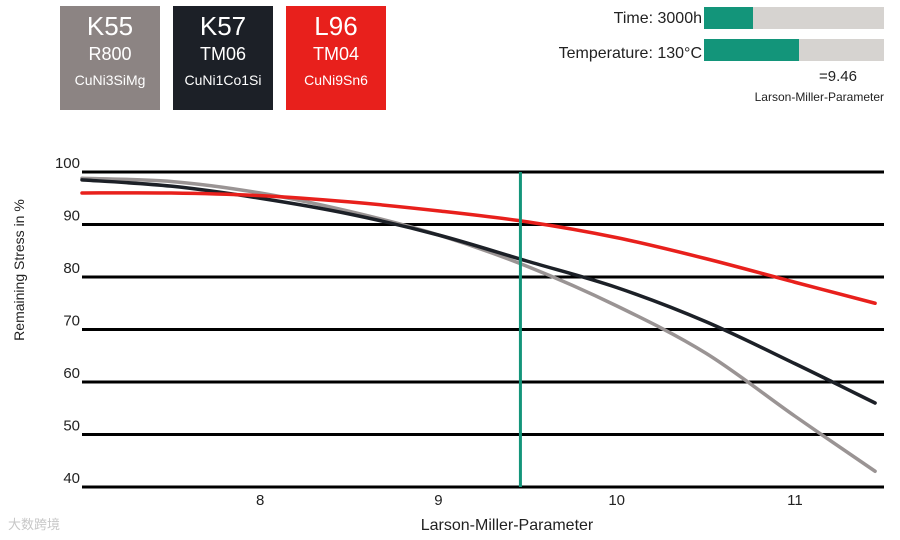 The width and height of the screenshot is (900, 540). What do you see at coordinates (794, 18) in the screenshot?
I see `time-slider` at bounding box center [794, 18].